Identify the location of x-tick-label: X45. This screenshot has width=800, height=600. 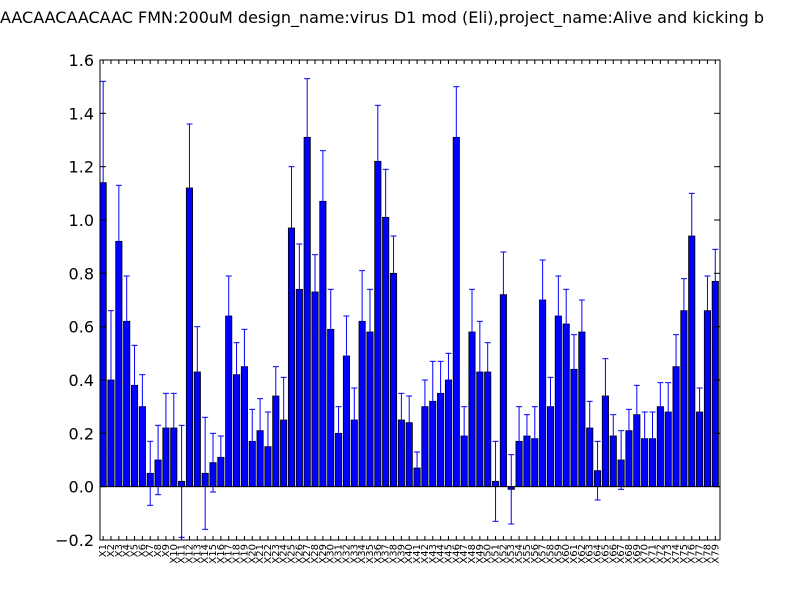
(448, 554).